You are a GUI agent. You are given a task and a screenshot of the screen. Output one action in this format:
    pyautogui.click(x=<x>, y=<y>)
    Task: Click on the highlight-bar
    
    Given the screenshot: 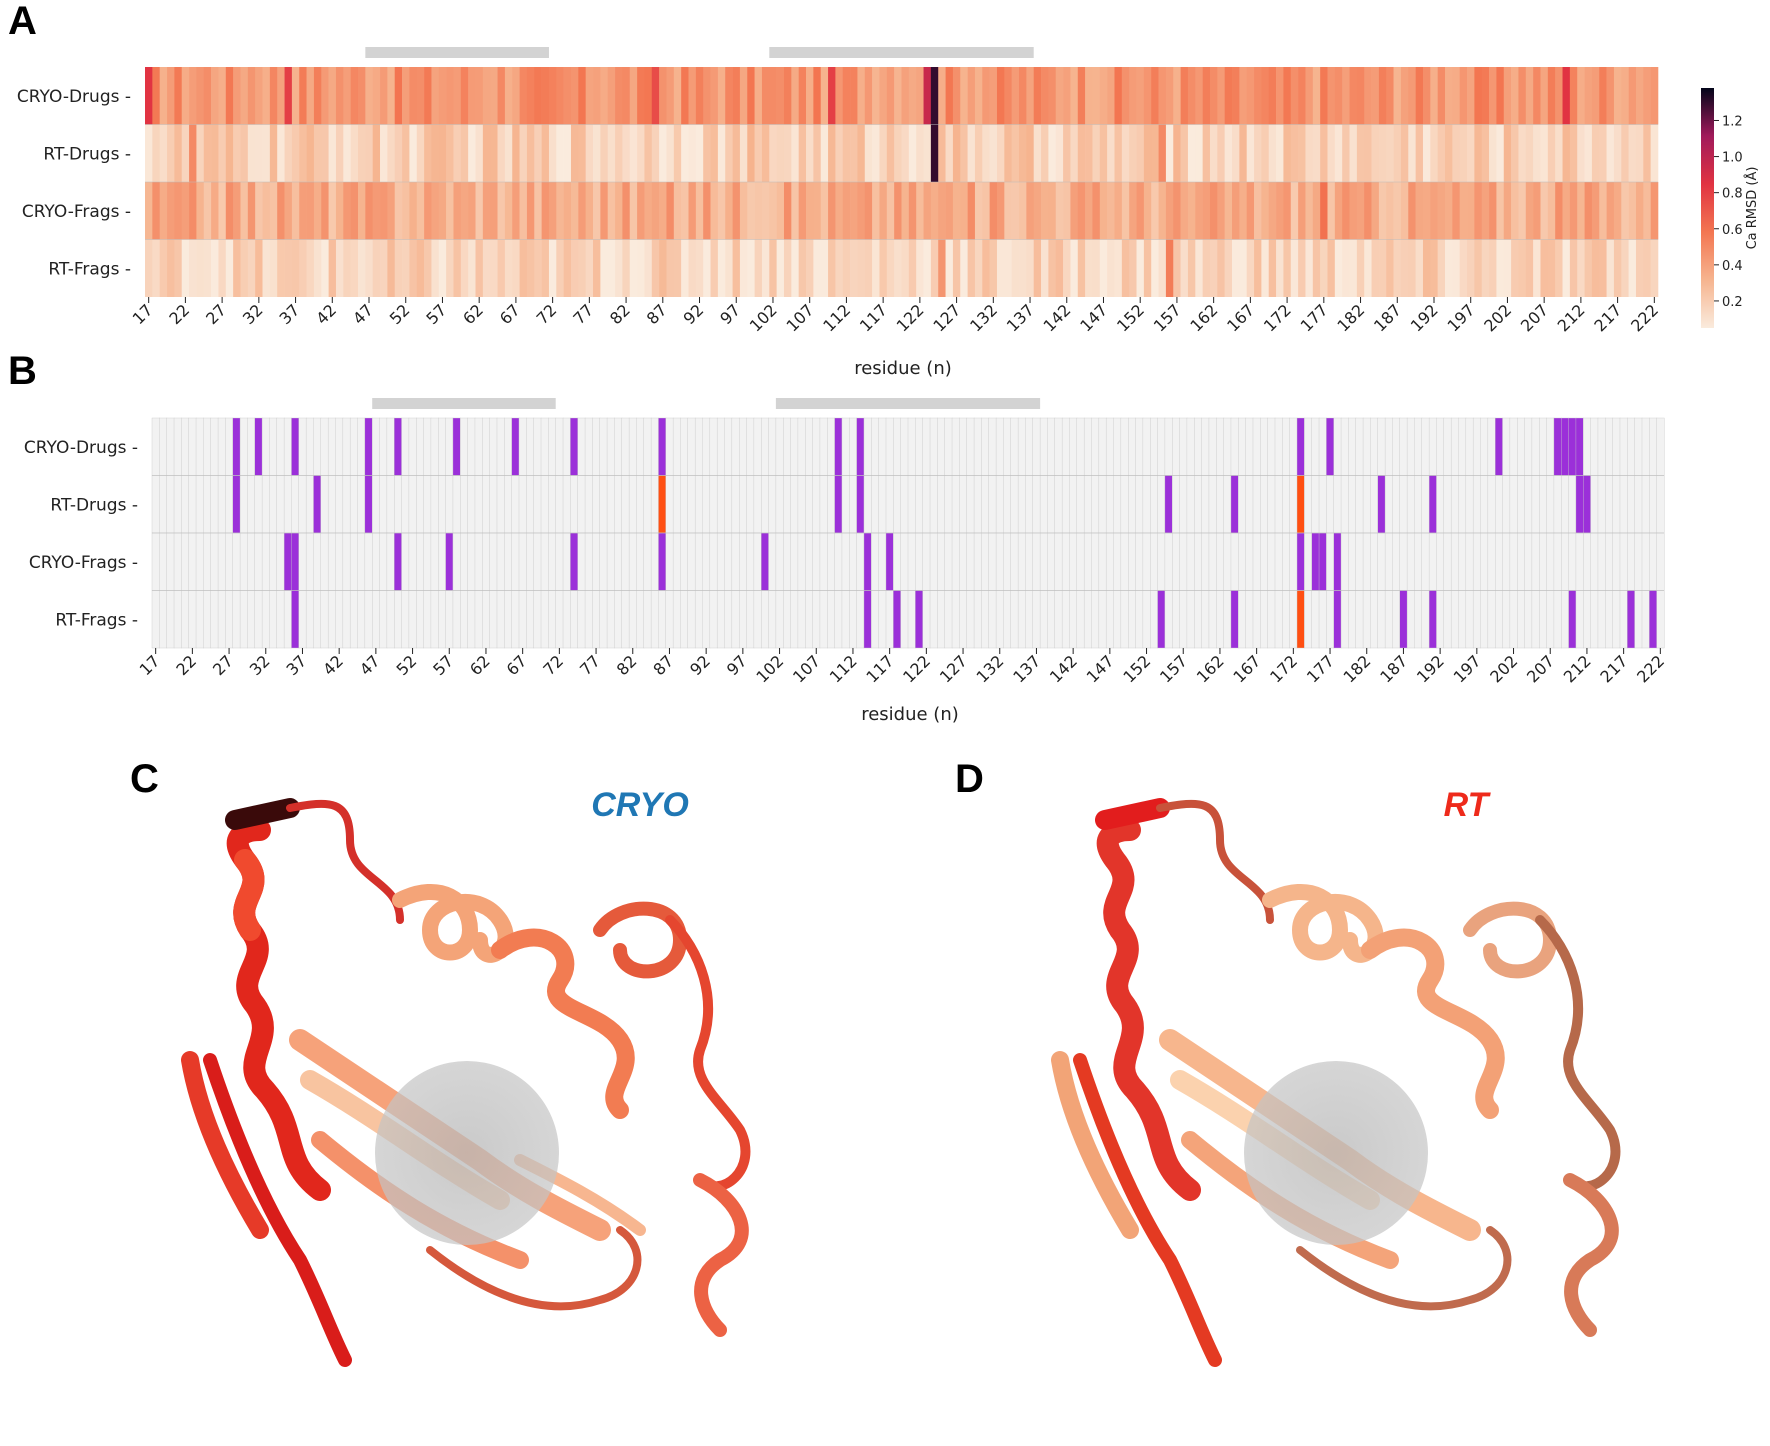 What is the action you would take?
    pyautogui.click(x=901, y=52)
    